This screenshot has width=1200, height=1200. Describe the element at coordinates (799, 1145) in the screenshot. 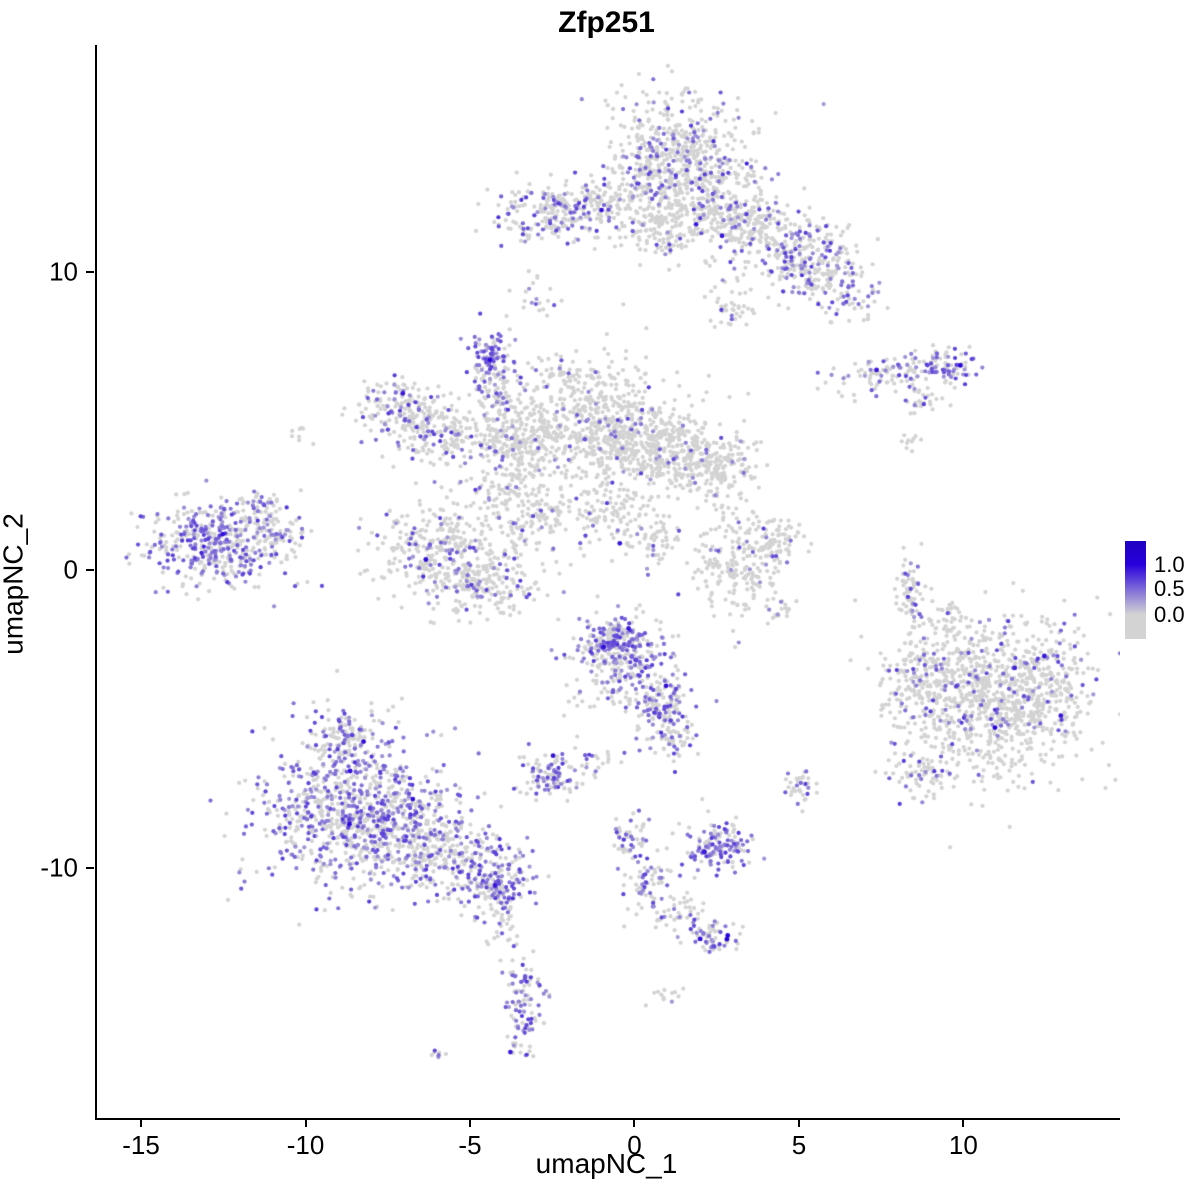

I see `x-tick-label: 5` at that location.